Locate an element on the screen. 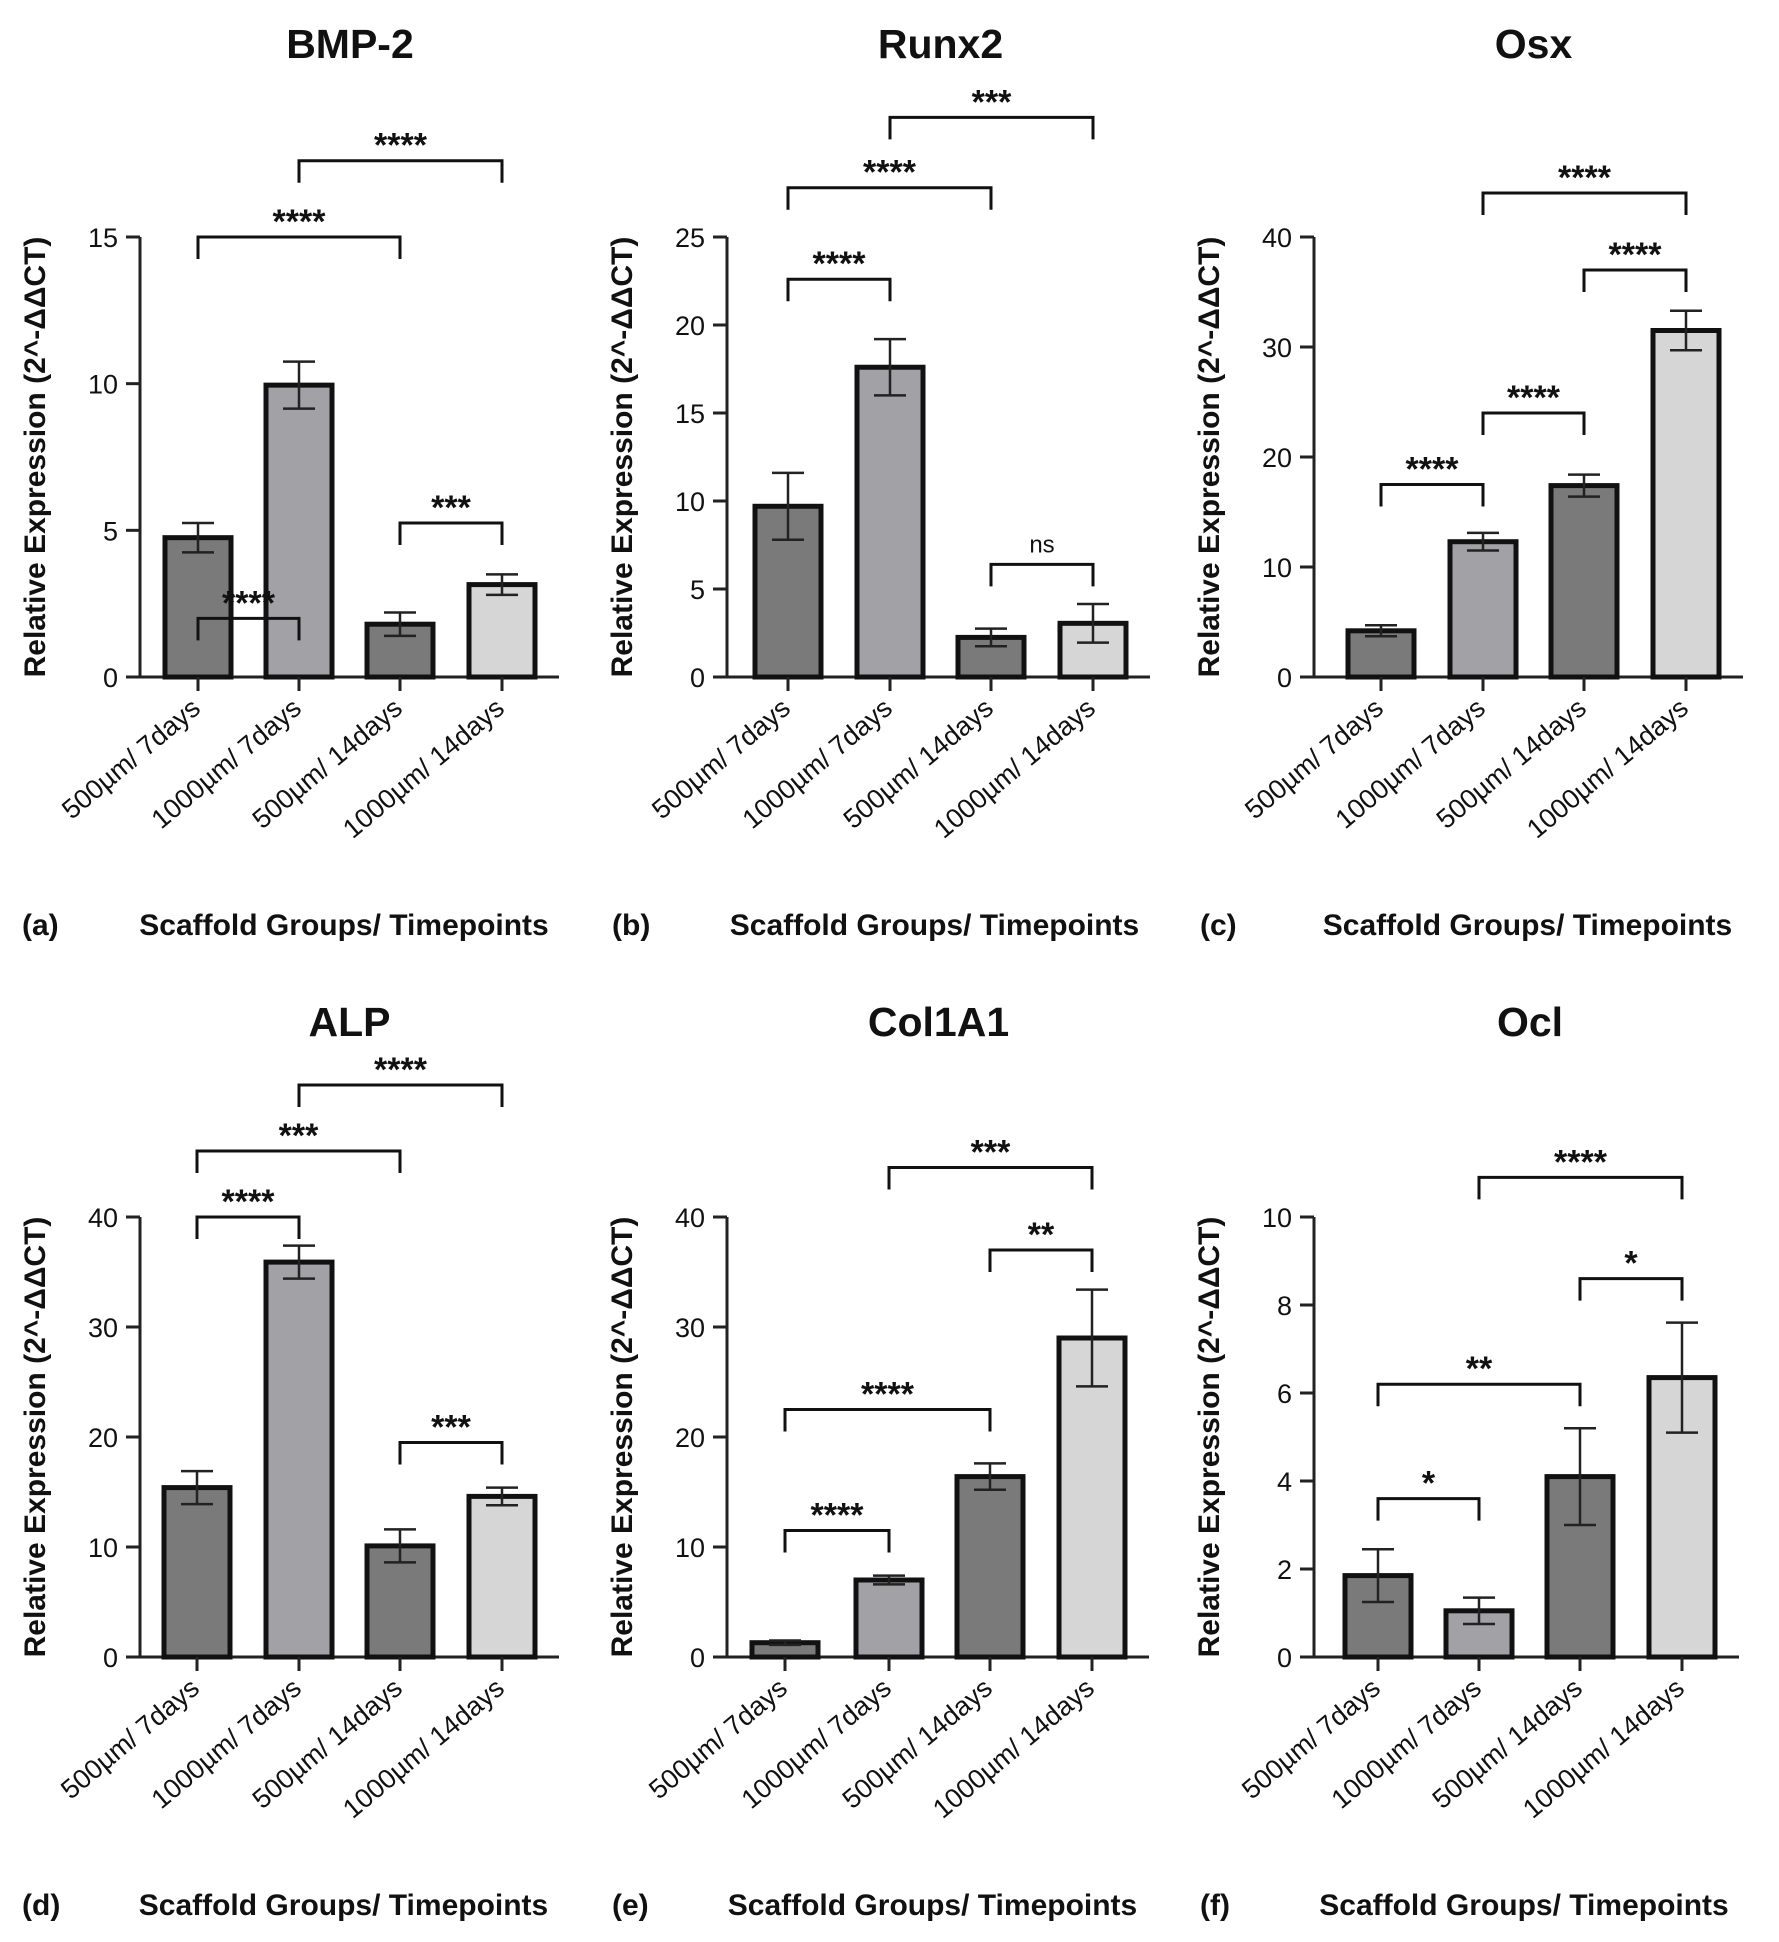 This screenshot has width=1779, height=1942. chart-title: ALP is located at coordinates (350, 1022).